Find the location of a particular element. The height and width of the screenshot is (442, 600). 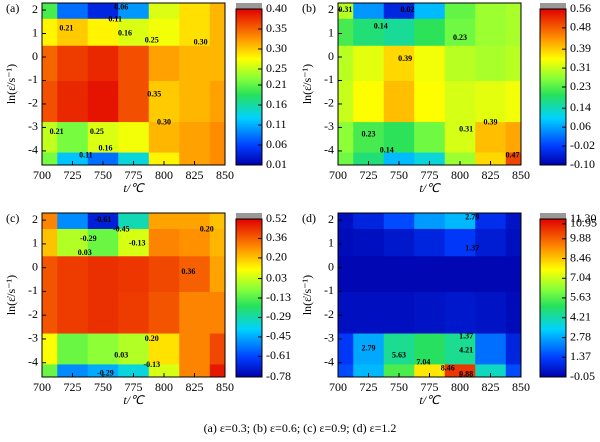

y-tick-label: 1 is located at coordinates (331, 32).